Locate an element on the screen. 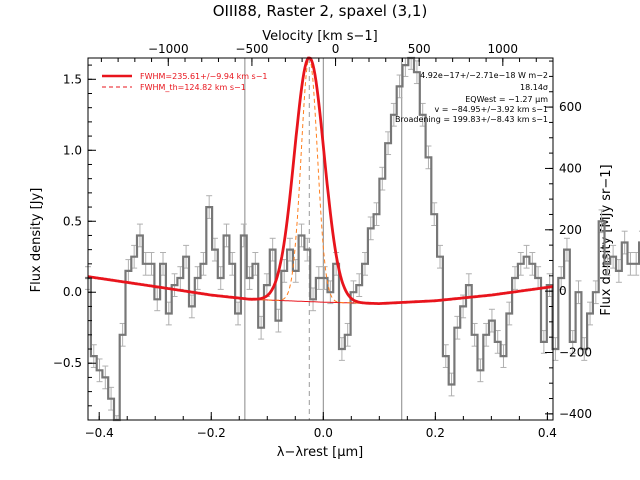  annotation-velocity: v = −84.95+/−3.92 km s−1 is located at coordinates (491, 109).